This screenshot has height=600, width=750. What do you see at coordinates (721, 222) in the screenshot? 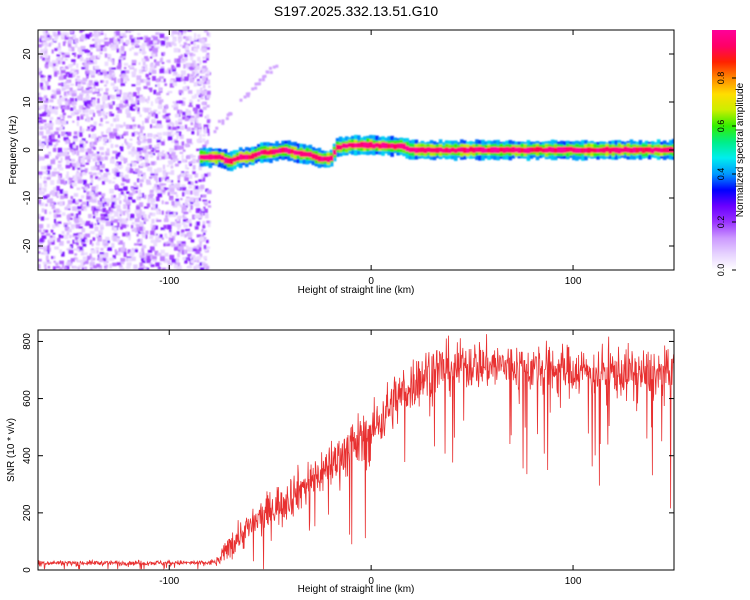
I see `colorbar-tick-label: 0.2` at bounding box center [721, 222].